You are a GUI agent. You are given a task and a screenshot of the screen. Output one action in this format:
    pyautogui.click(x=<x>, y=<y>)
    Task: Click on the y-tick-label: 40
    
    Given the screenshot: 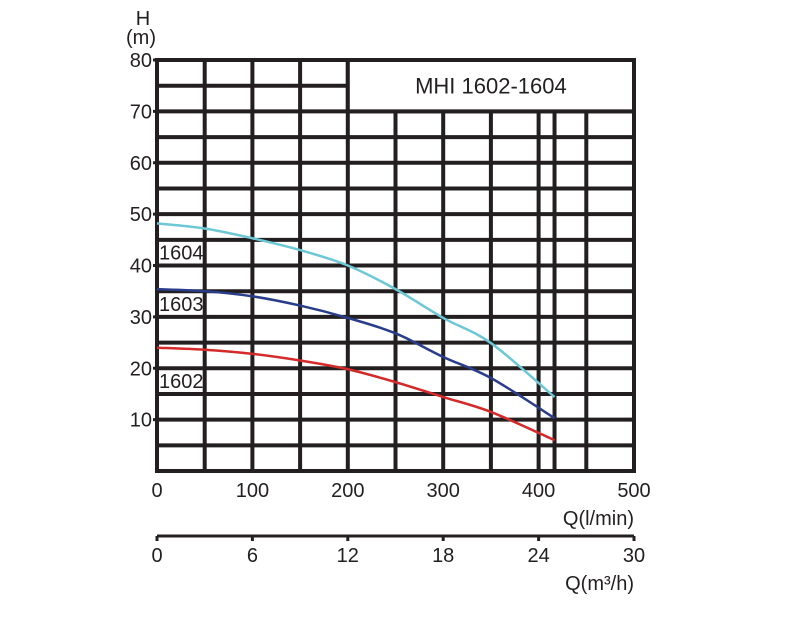 What is the action you would take?
    pyautogui.click(x=141, y=267)
    